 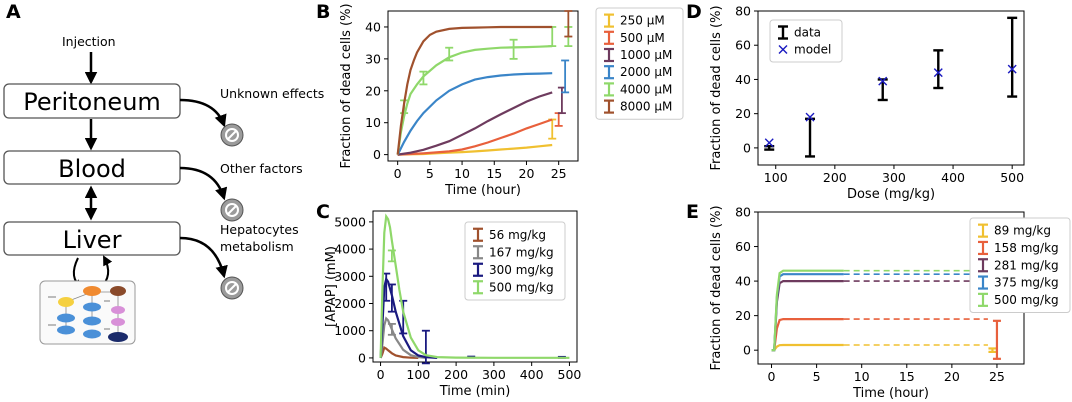 I want to click on x-tick-label: 10, so click(x=462, y=173).